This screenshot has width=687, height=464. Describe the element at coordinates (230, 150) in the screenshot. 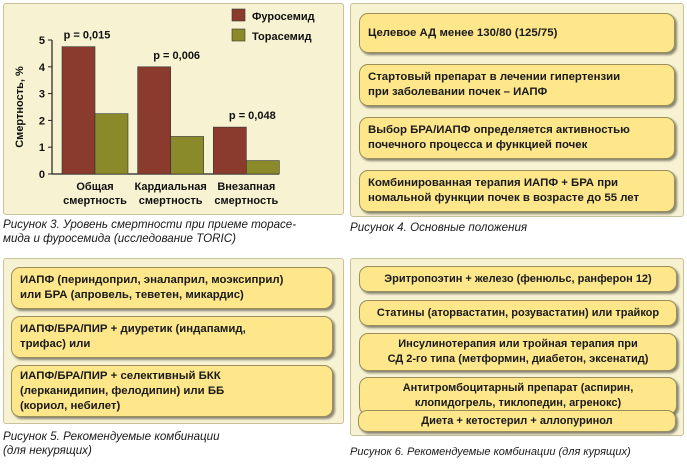

I see `bar-Фуросемид-2` at that location.